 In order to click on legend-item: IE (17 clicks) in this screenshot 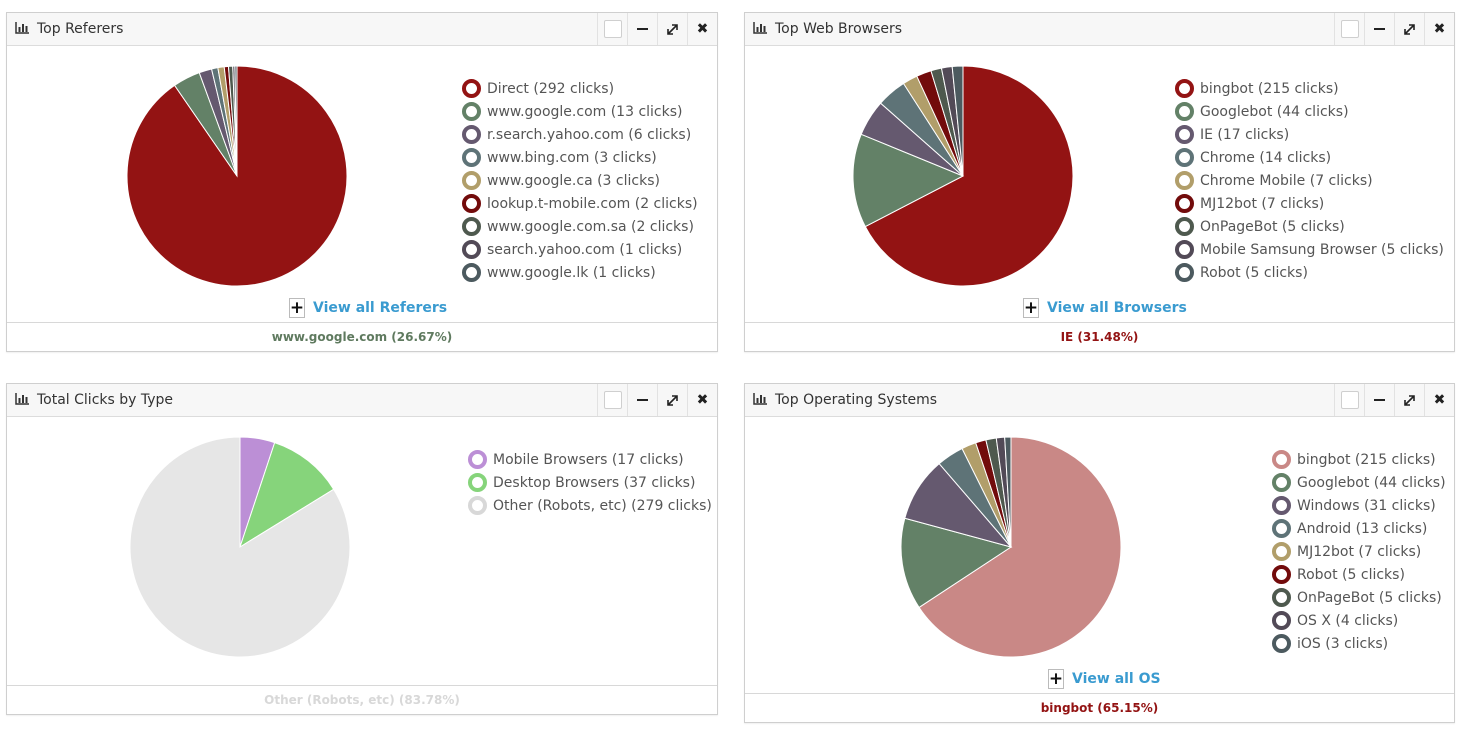, I will do `click(1309, 134)`.